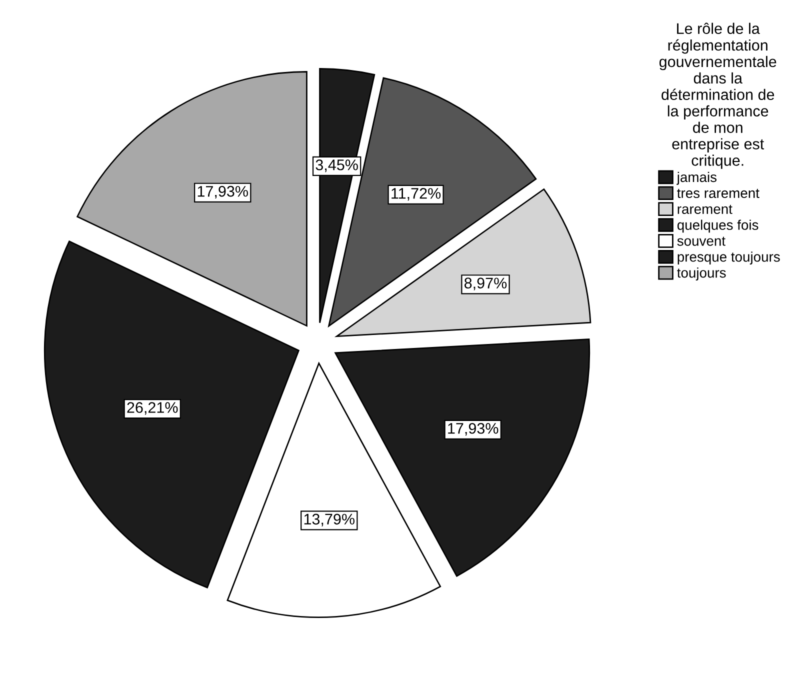 Image resolution: width=804 pixels, height=686 pixels. Describe the element at coordinates (718, 193) in the screenshot. I see `legend-label: tres rarement` at that location.